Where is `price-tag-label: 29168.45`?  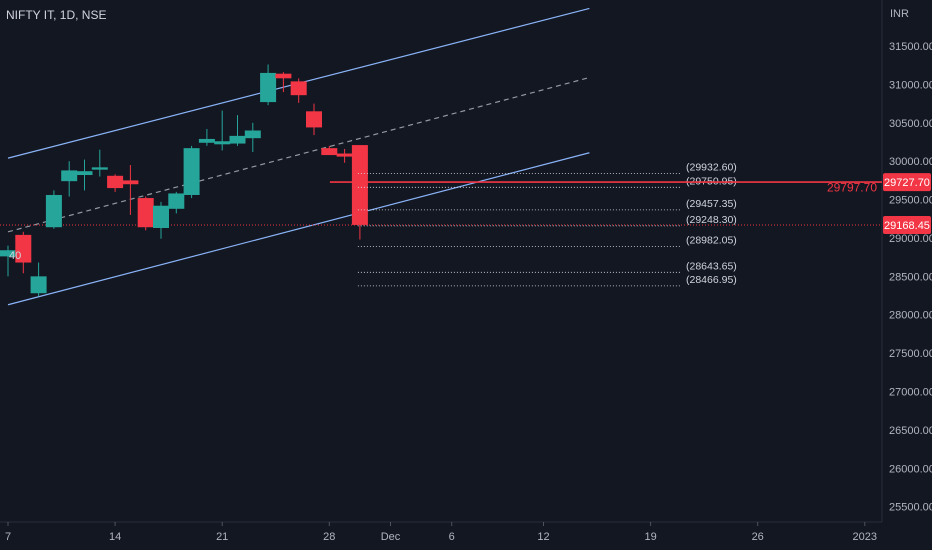
price-tag-label: 29168.45 is located at coordinates (907, 226).